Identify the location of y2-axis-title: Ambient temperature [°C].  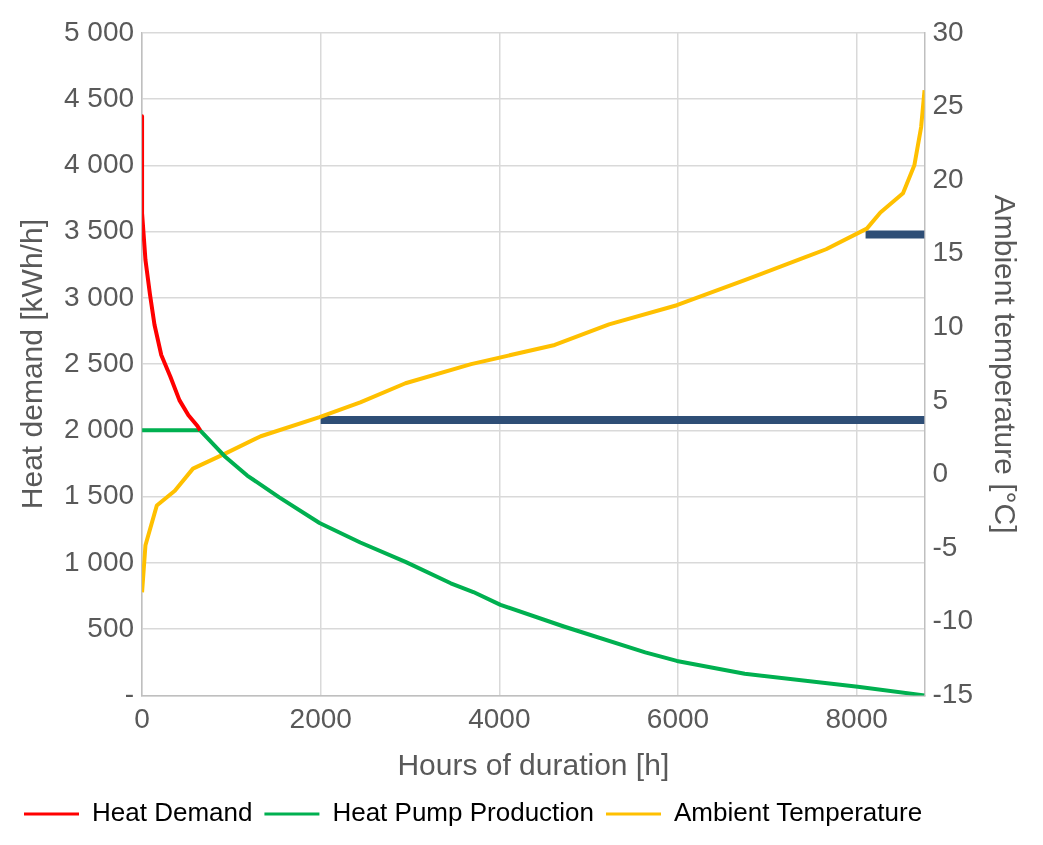
(1005, 364).